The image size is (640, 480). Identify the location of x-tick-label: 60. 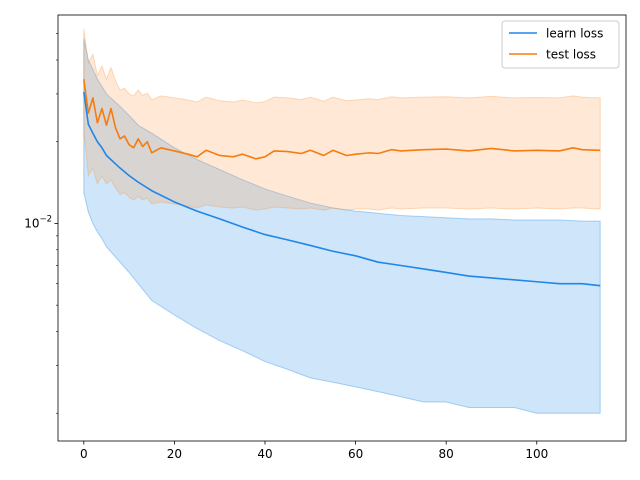
(355, 454).